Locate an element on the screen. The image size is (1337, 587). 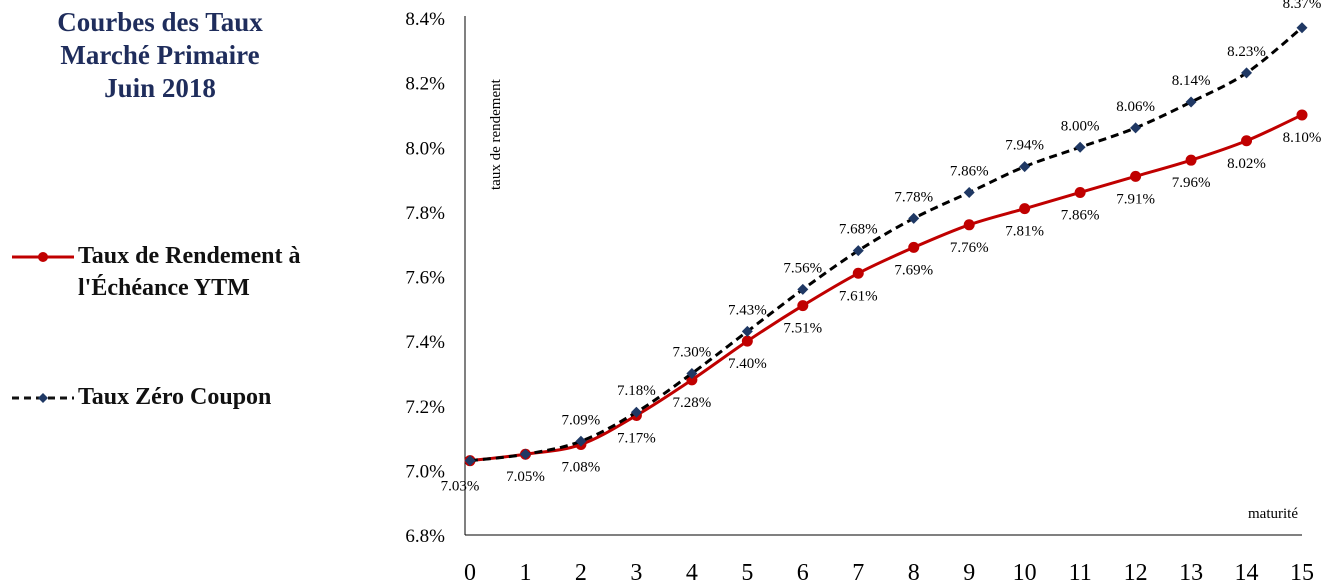
data-label-ytm: 7.08% is located at coordinates (581, 468).